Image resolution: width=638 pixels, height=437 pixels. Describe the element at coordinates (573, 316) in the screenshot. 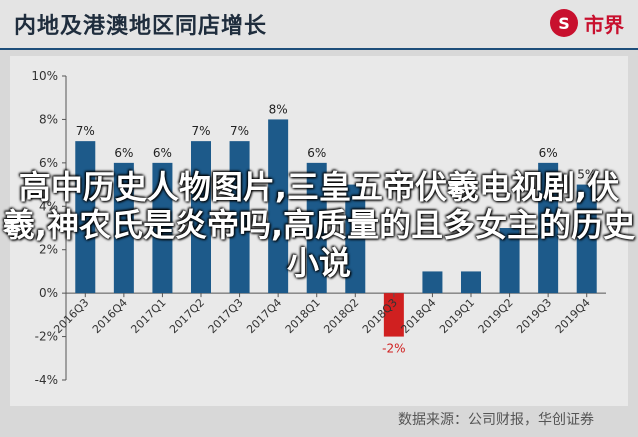

I see `x-tick-label: 2019Q4` at that location.